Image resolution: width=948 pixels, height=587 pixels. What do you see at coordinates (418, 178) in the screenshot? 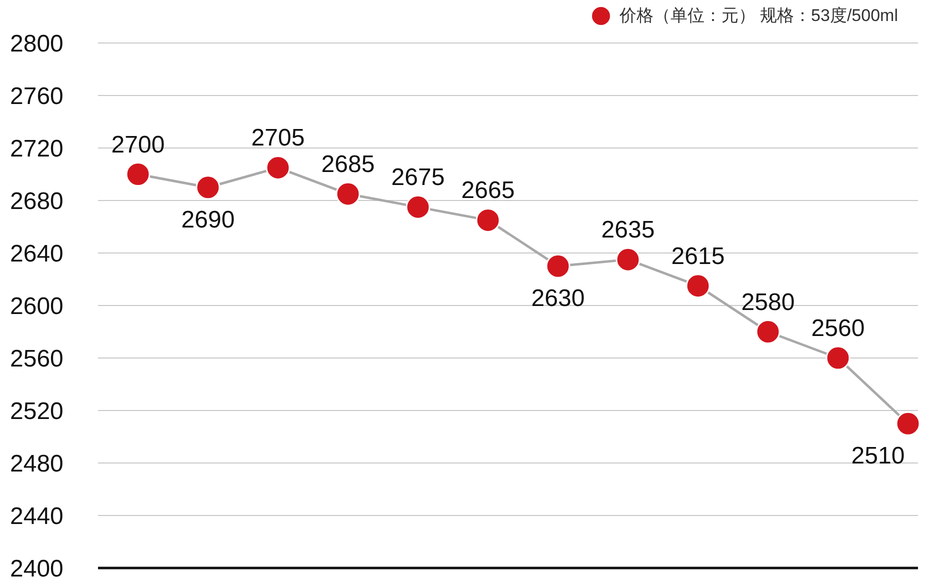
I see `data-label: 2675` at bounding box center [418, 178].